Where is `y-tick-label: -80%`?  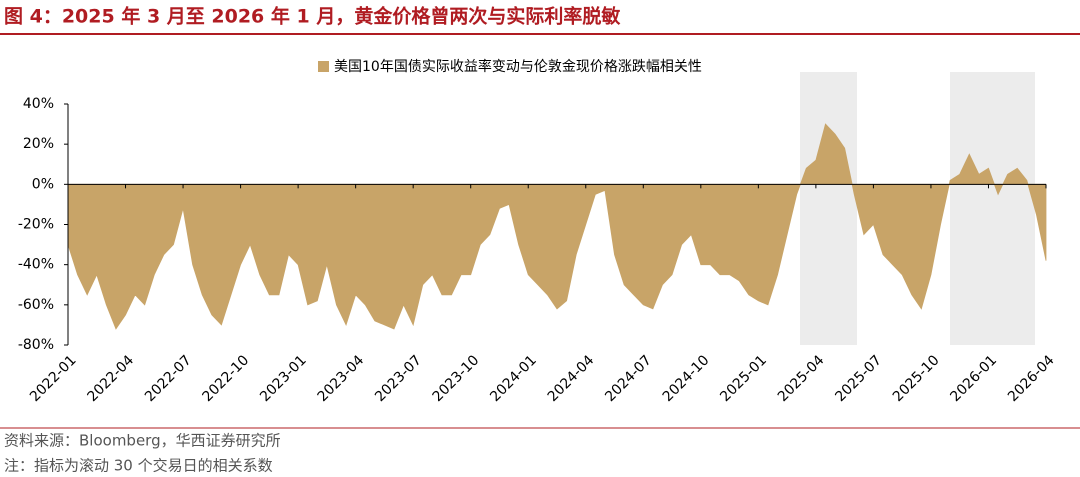 y-tick-label: -80% is located at coordinates (36, 345).